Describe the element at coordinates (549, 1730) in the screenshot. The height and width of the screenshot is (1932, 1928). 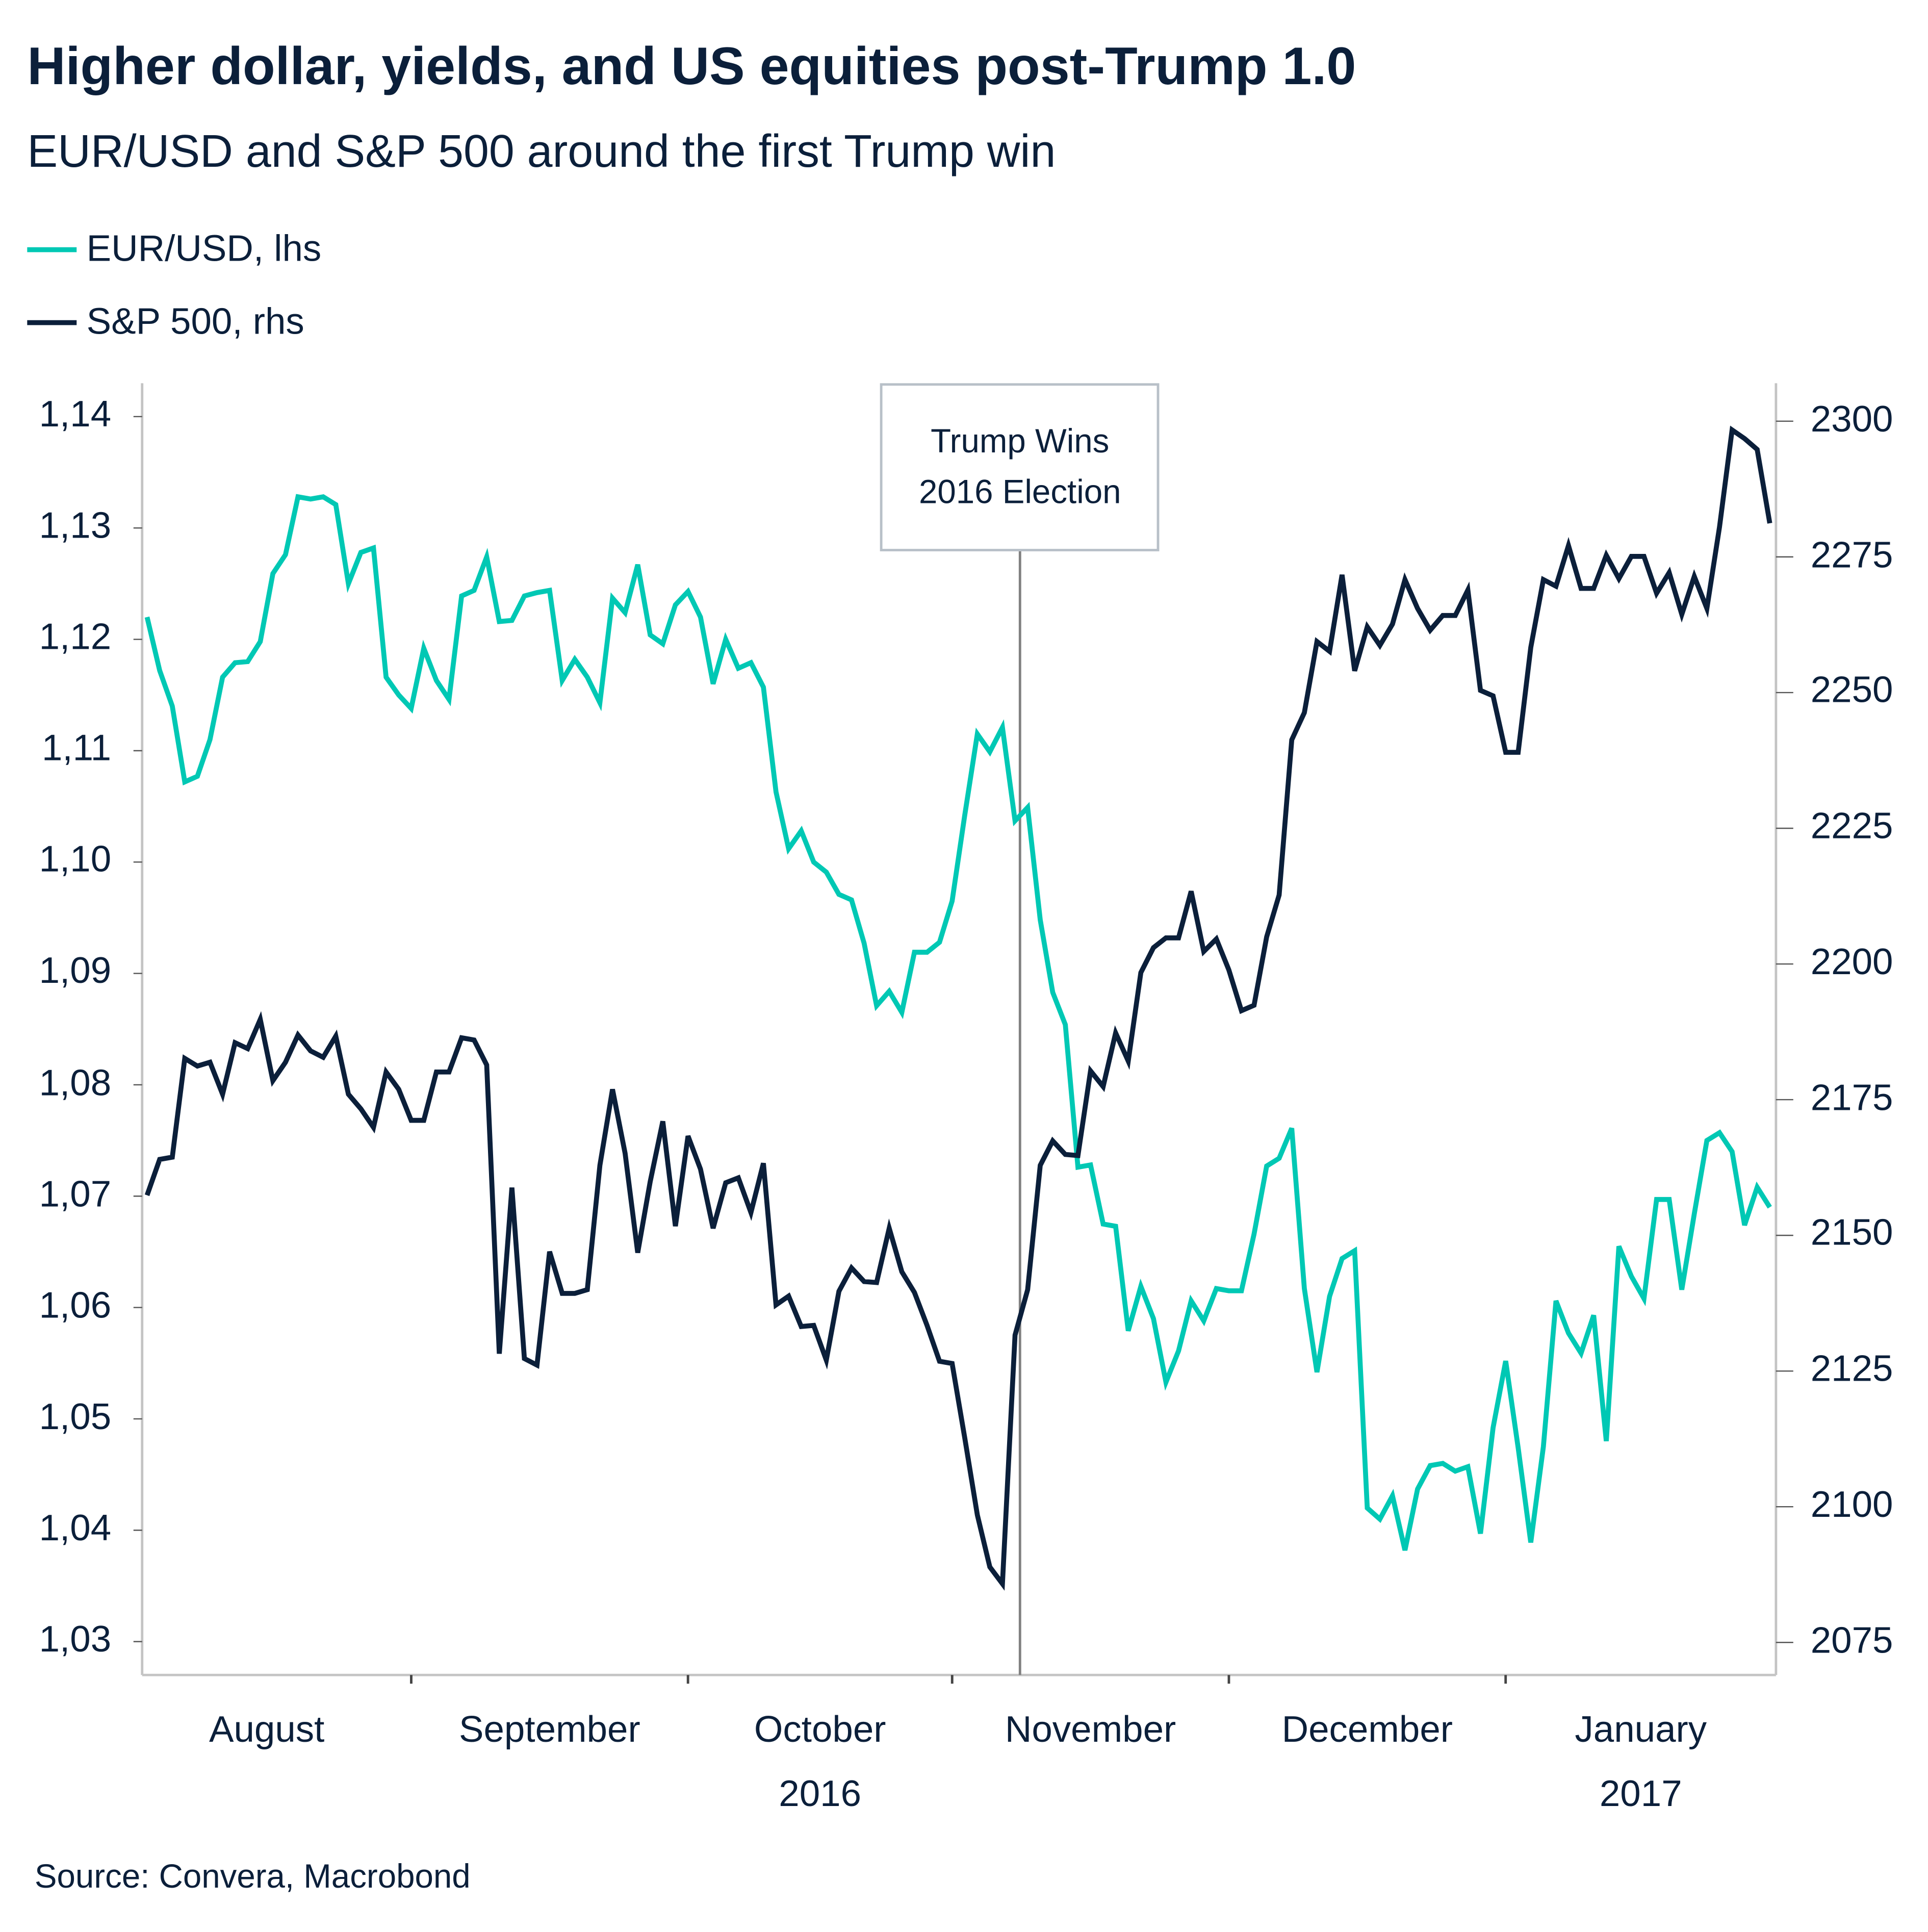
I see `x-tick-label: September` at that location.